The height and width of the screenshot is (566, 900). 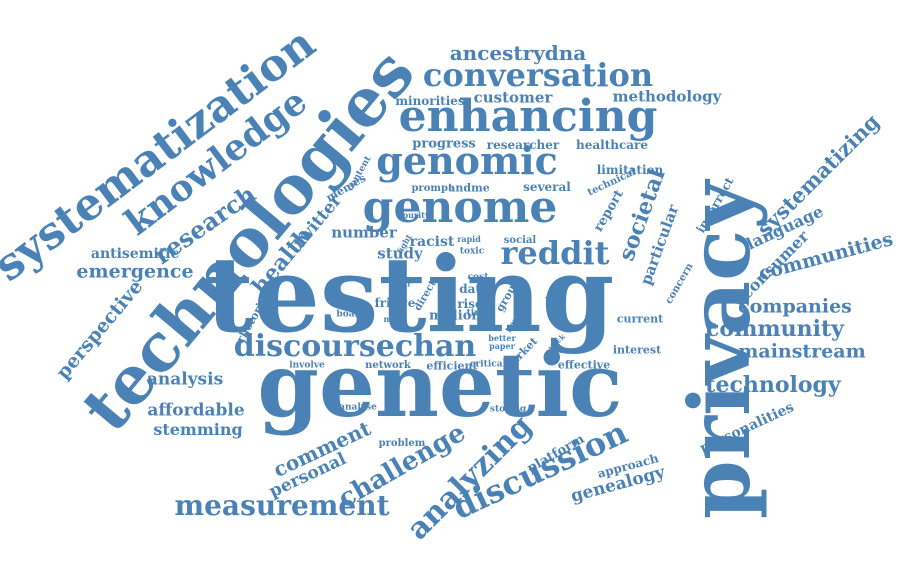 What do you see at coordinates (637, 350) in the screenshot?
I see `word-interest: interest` at bounding box center [637, 350].